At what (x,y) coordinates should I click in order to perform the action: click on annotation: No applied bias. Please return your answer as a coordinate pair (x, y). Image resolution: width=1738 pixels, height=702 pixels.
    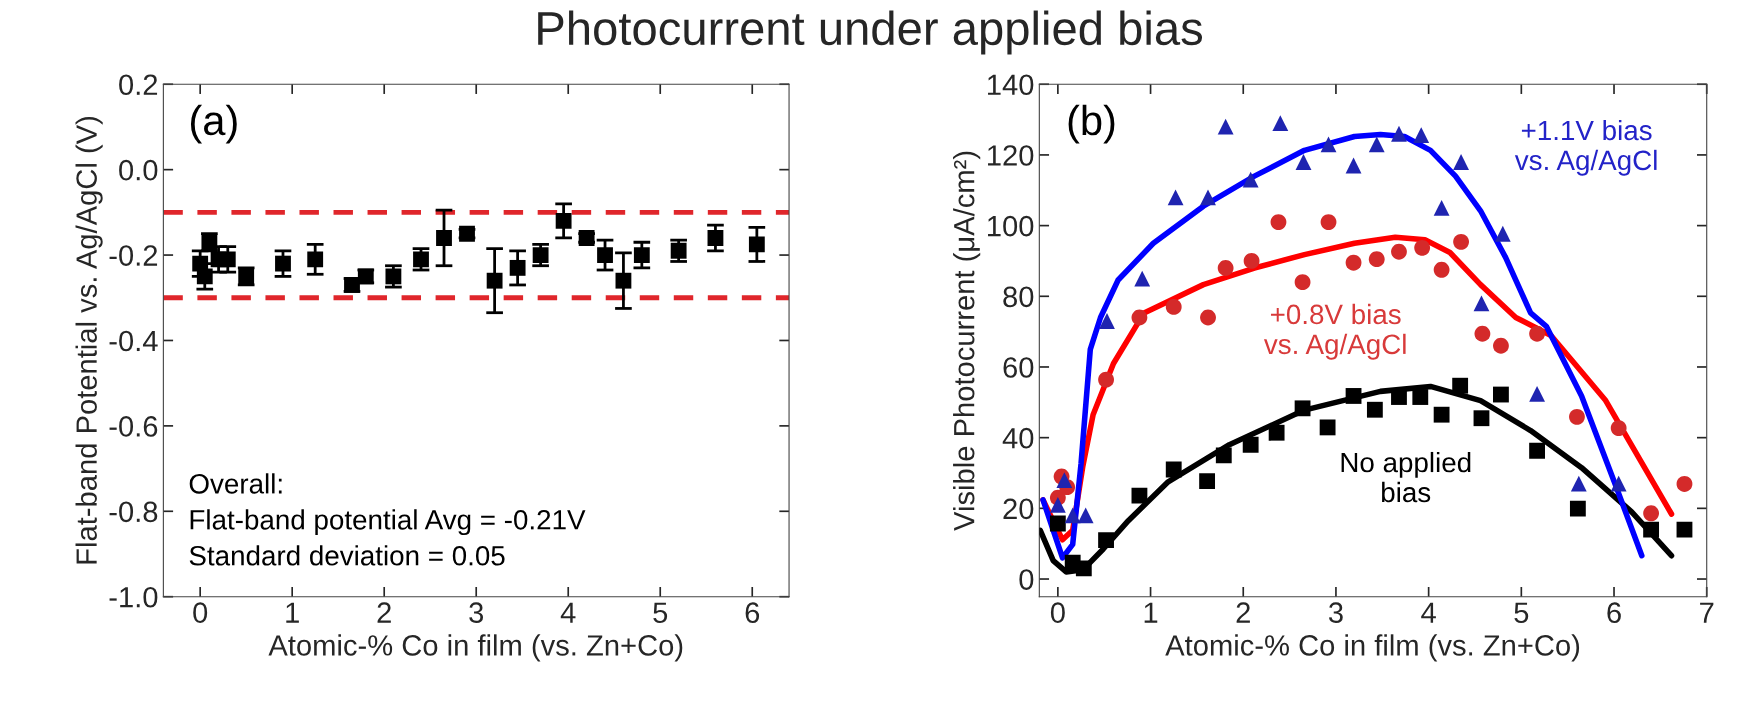
    Looking at the image, I should click on (1406, 477).